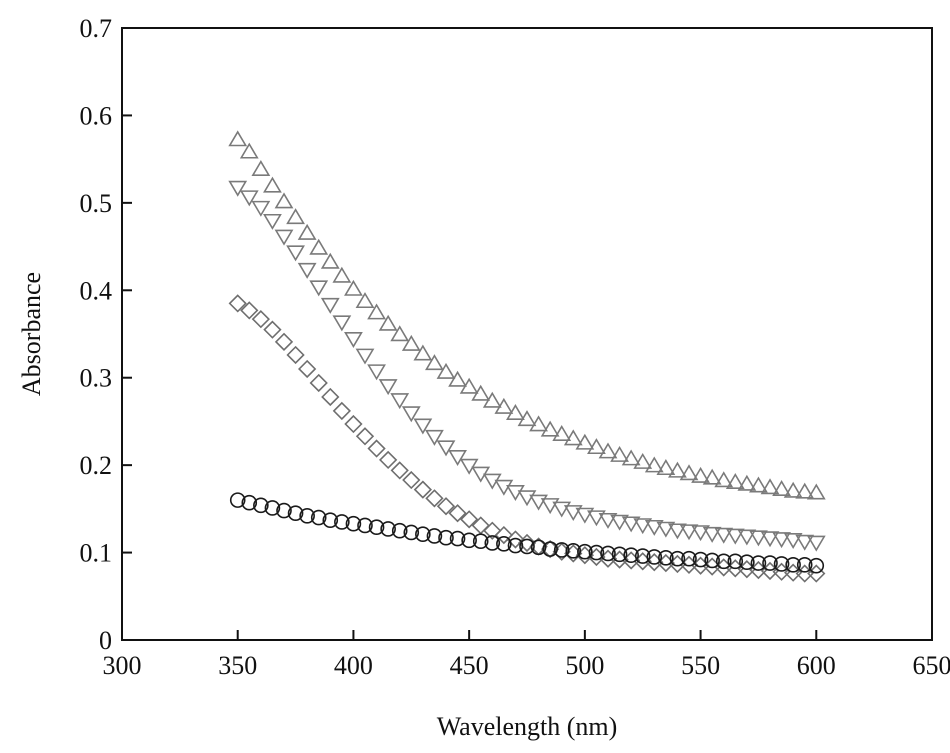 Image resolution: width=950 pixels, height=753 pixels. Describe the element at coordinates (105, 640) in the screenshot. I see `y-tick-label: 0` at that location.